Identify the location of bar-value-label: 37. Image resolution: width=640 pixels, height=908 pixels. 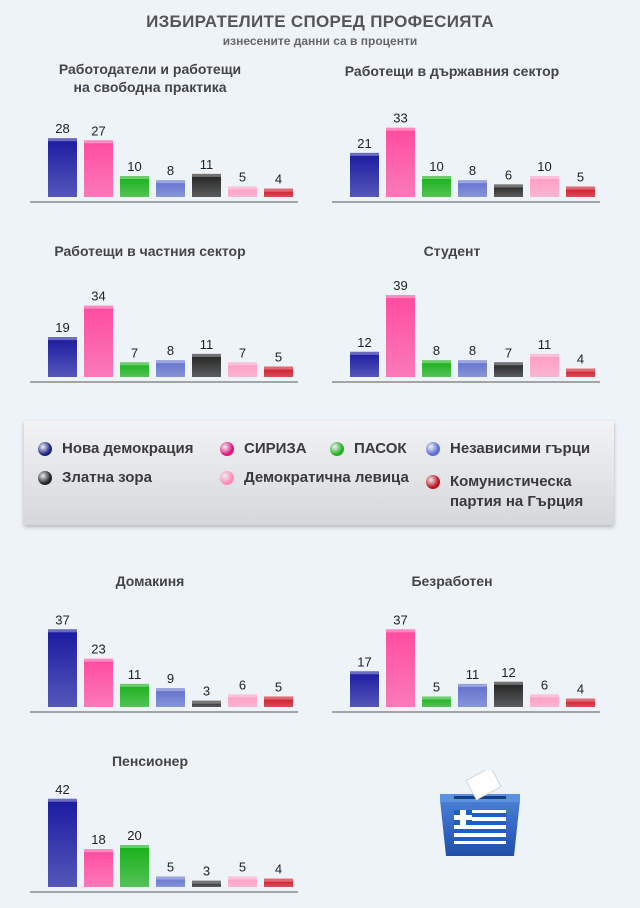
(400, 619).